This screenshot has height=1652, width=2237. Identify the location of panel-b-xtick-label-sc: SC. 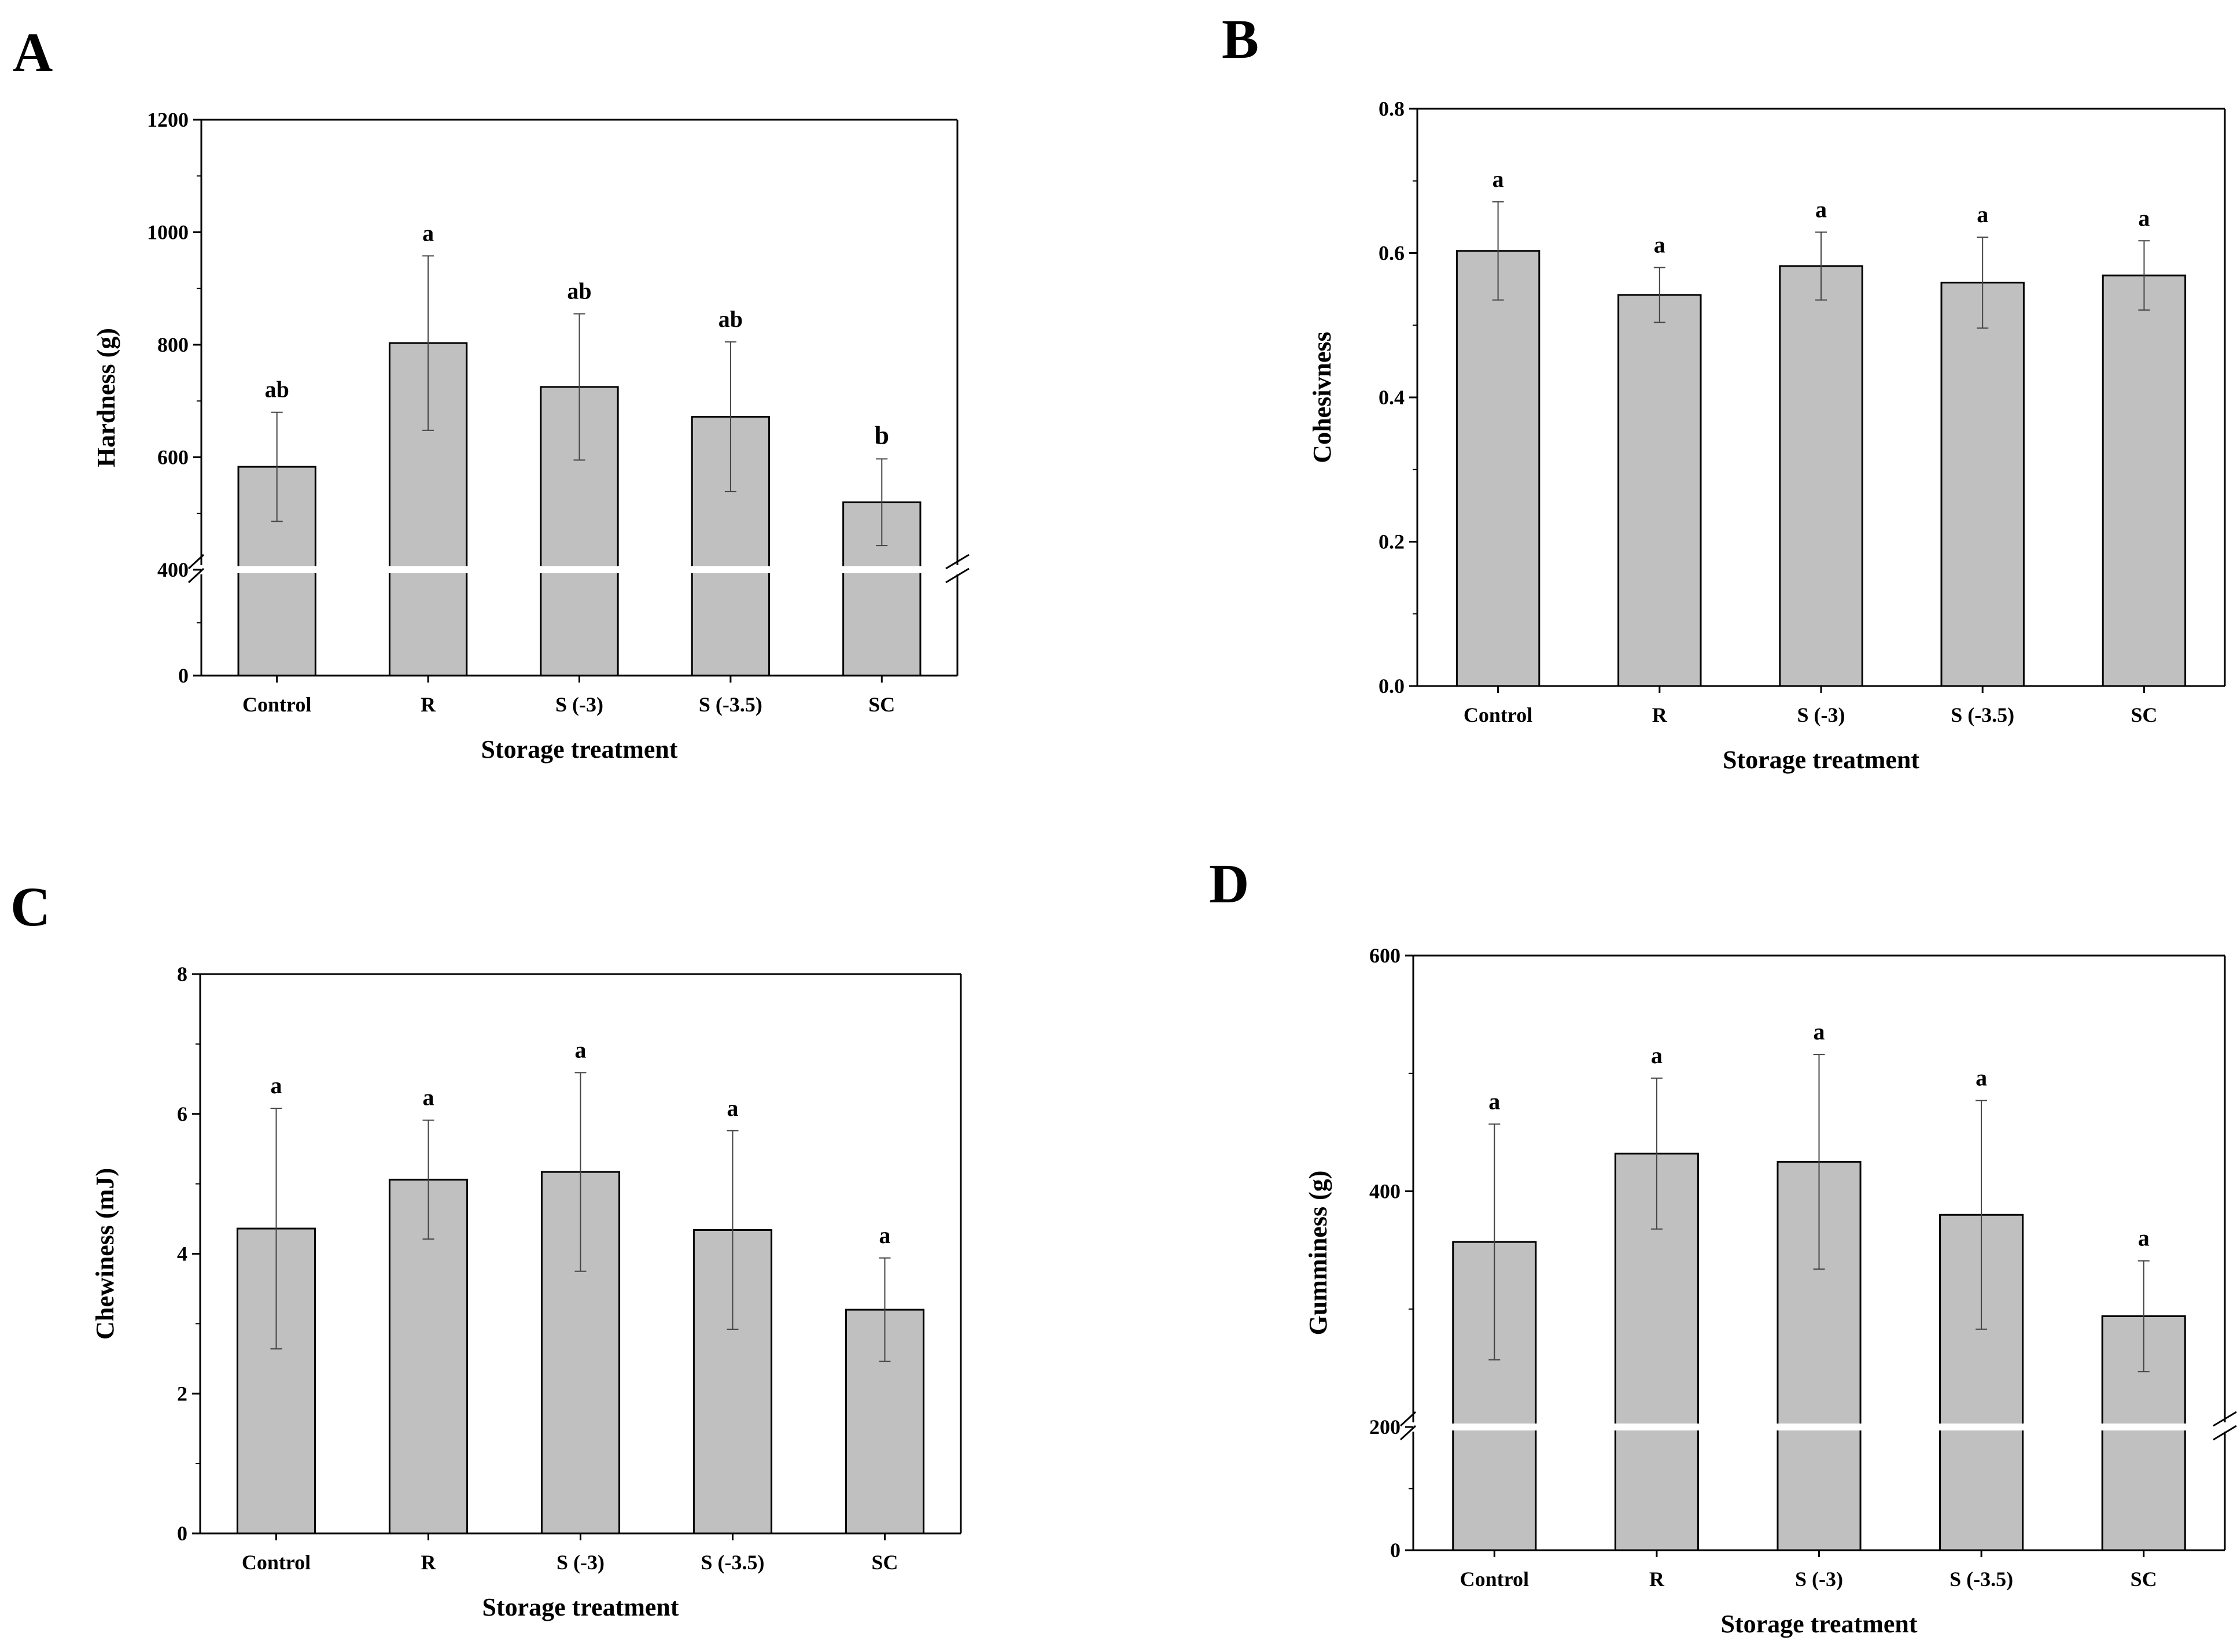
(2144, 715).